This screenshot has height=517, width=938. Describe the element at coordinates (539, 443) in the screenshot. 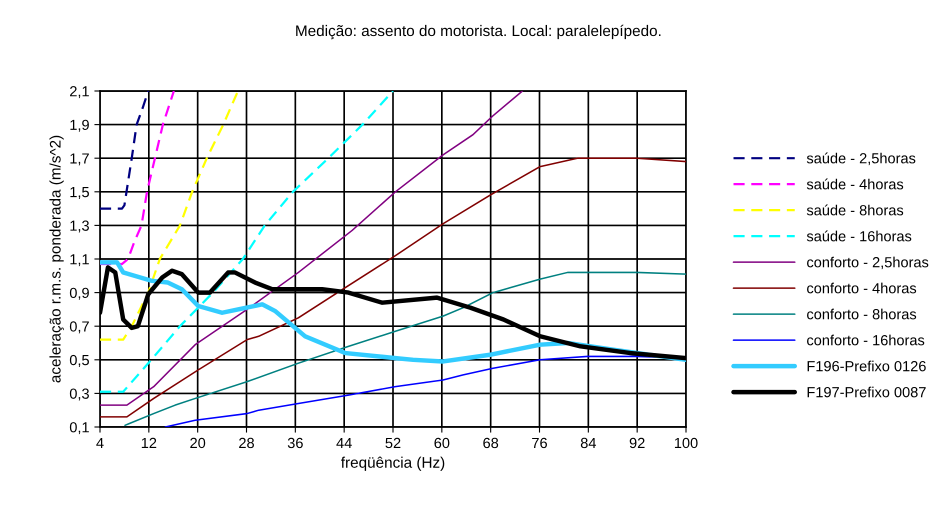

I see `x-tick-label: 76` at that location.